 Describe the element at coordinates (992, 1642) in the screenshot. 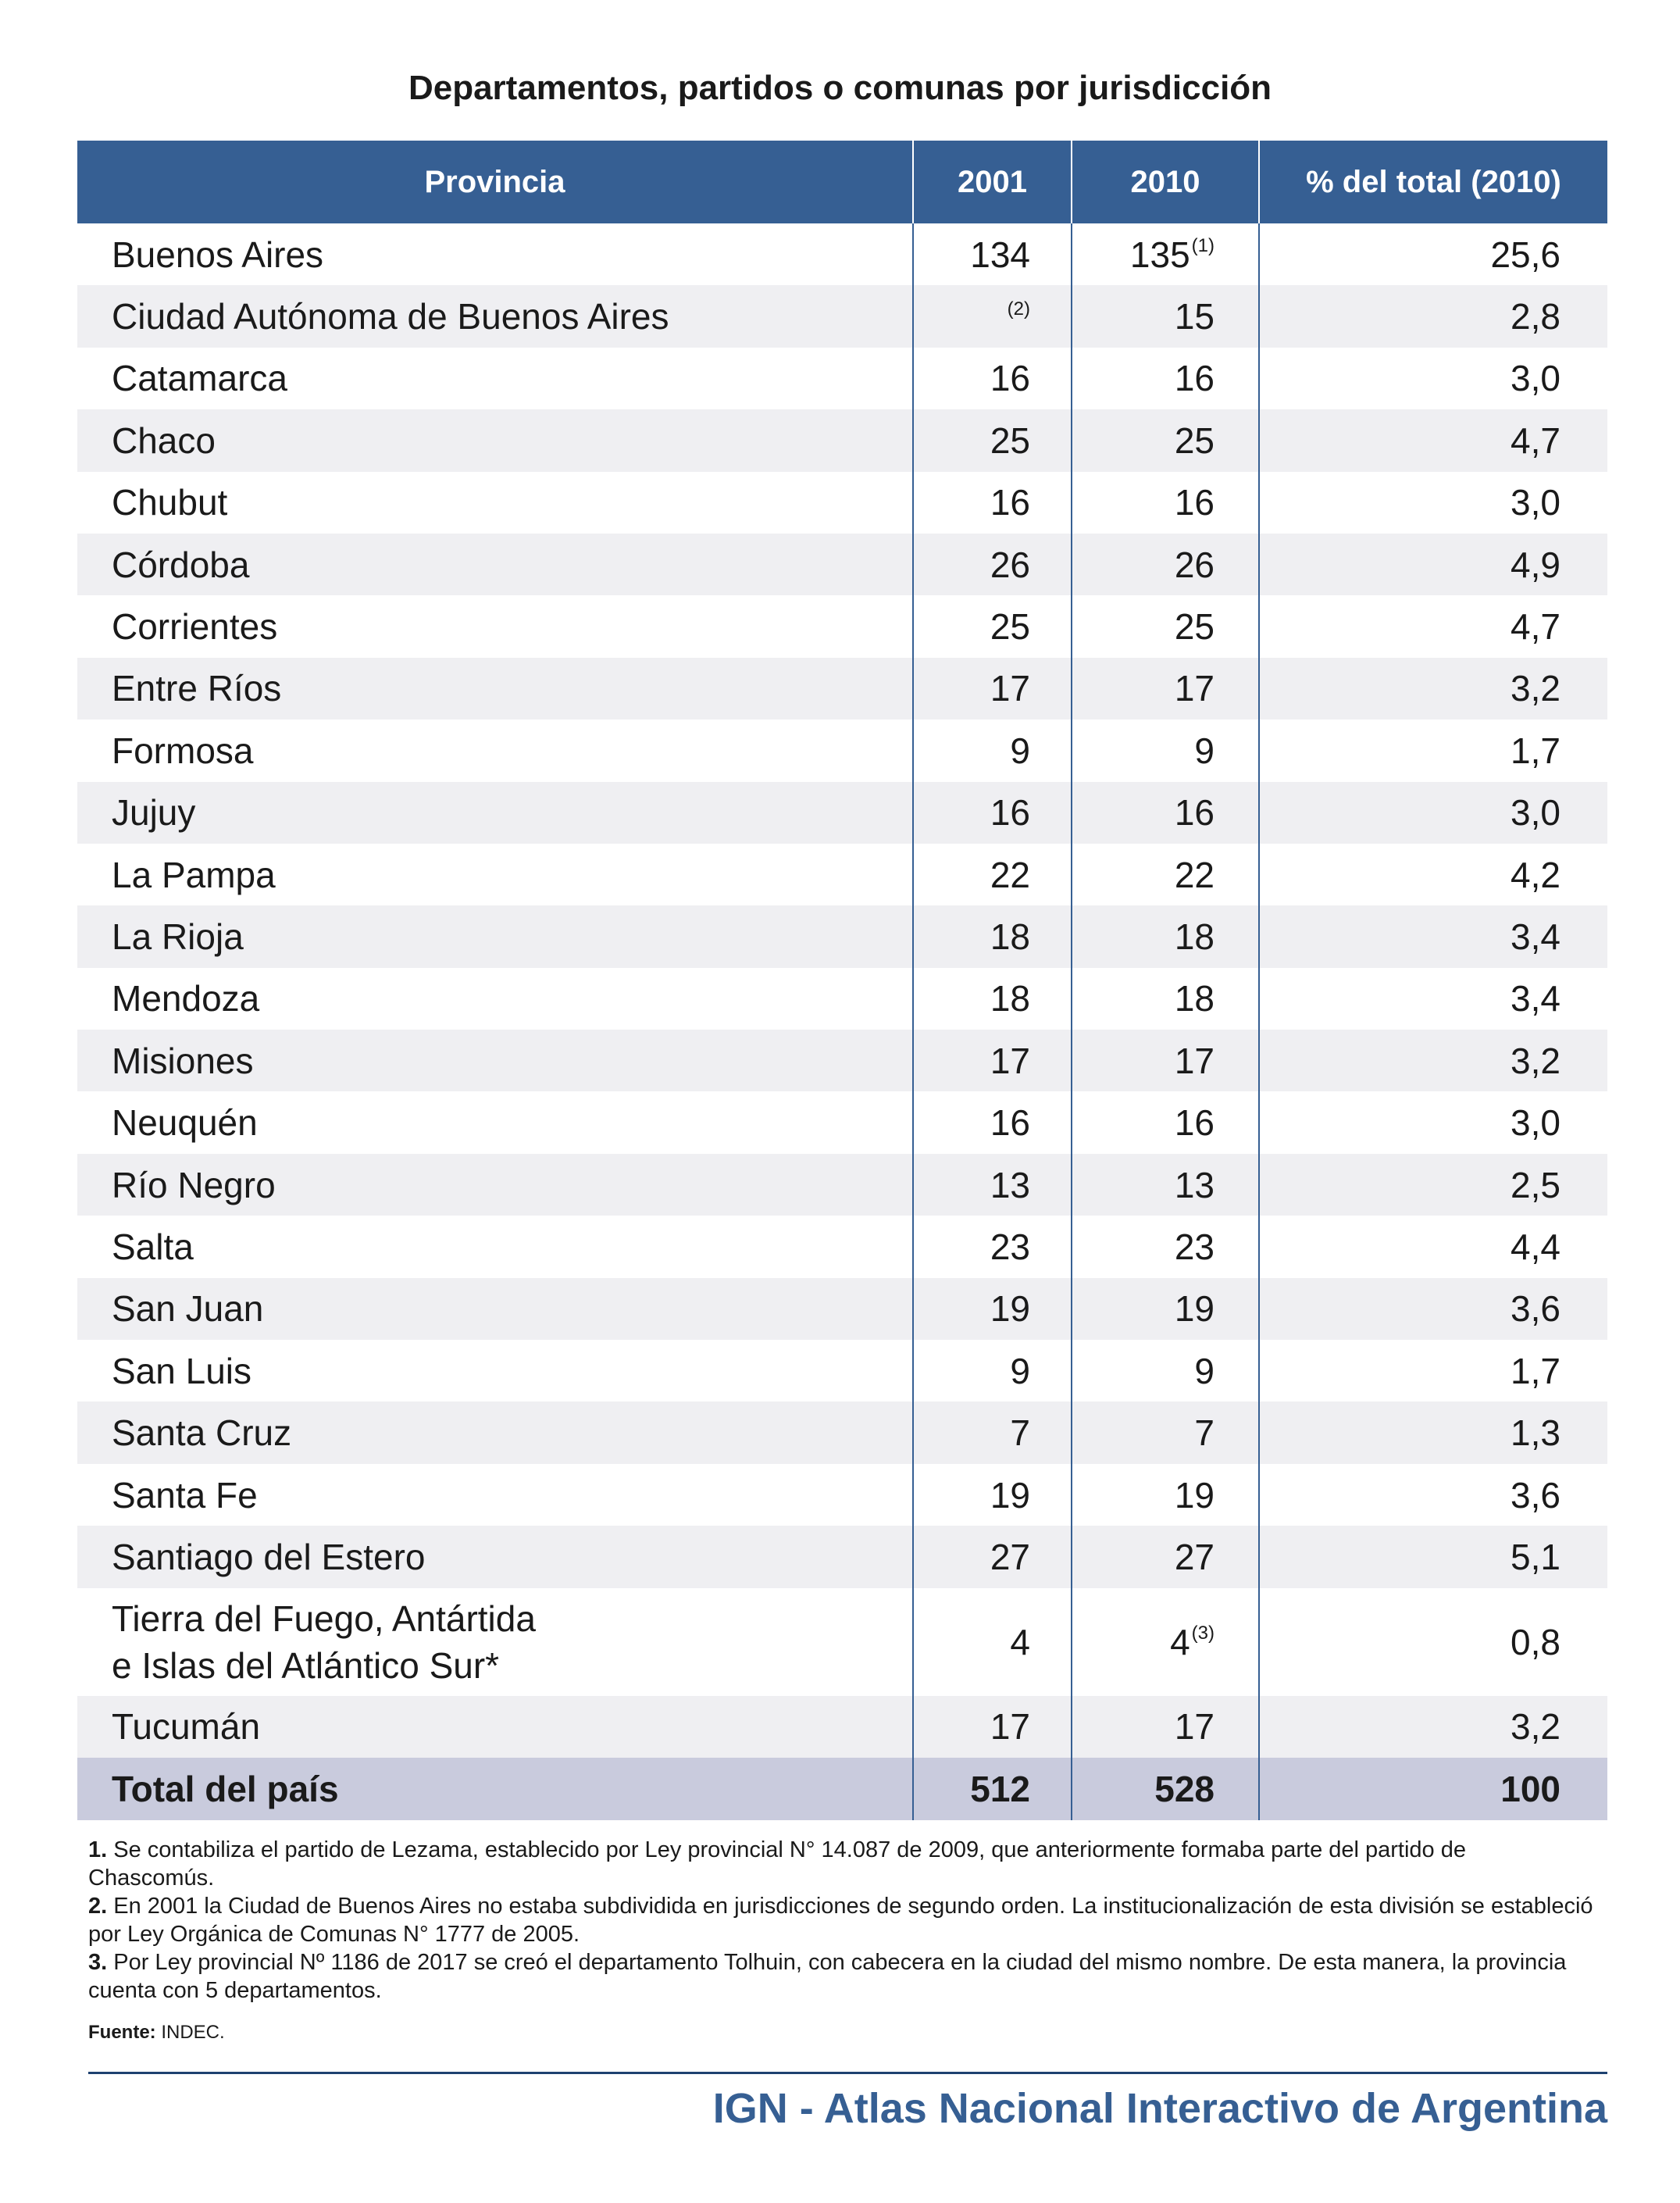

I see `cell-2001: 4` at that location.